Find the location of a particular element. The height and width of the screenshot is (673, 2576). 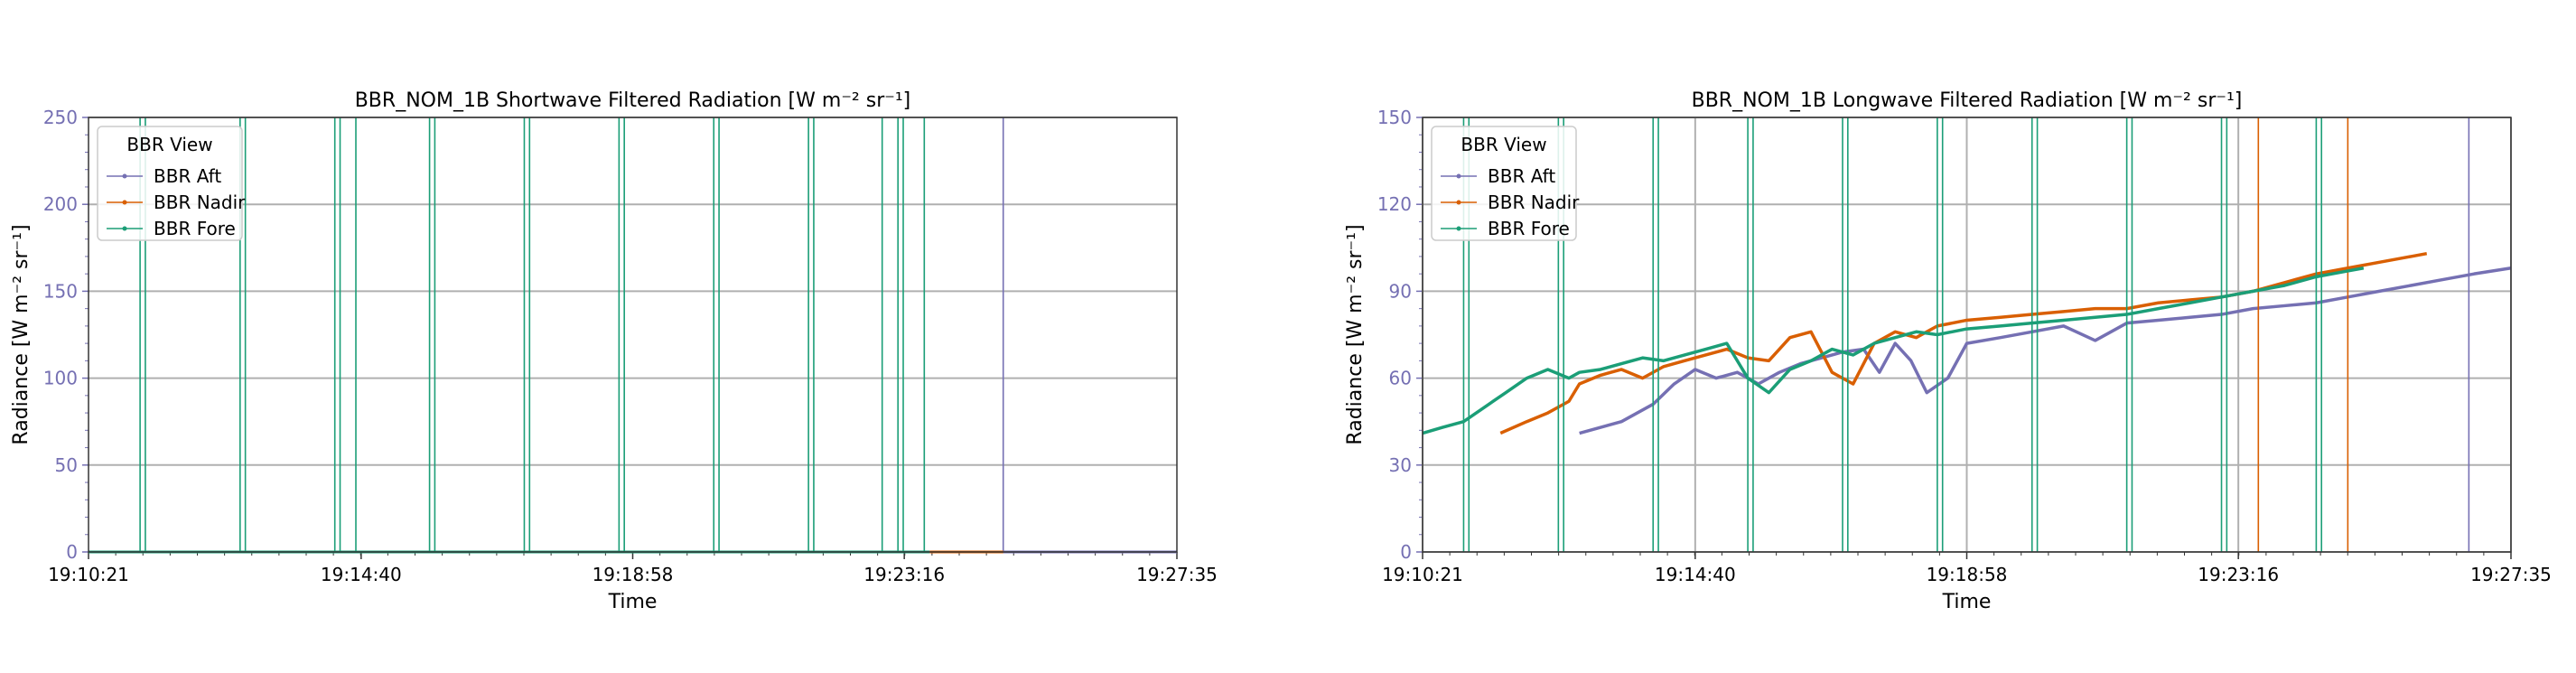

y-tick-label: 100 is located at coordinates (60, 378).